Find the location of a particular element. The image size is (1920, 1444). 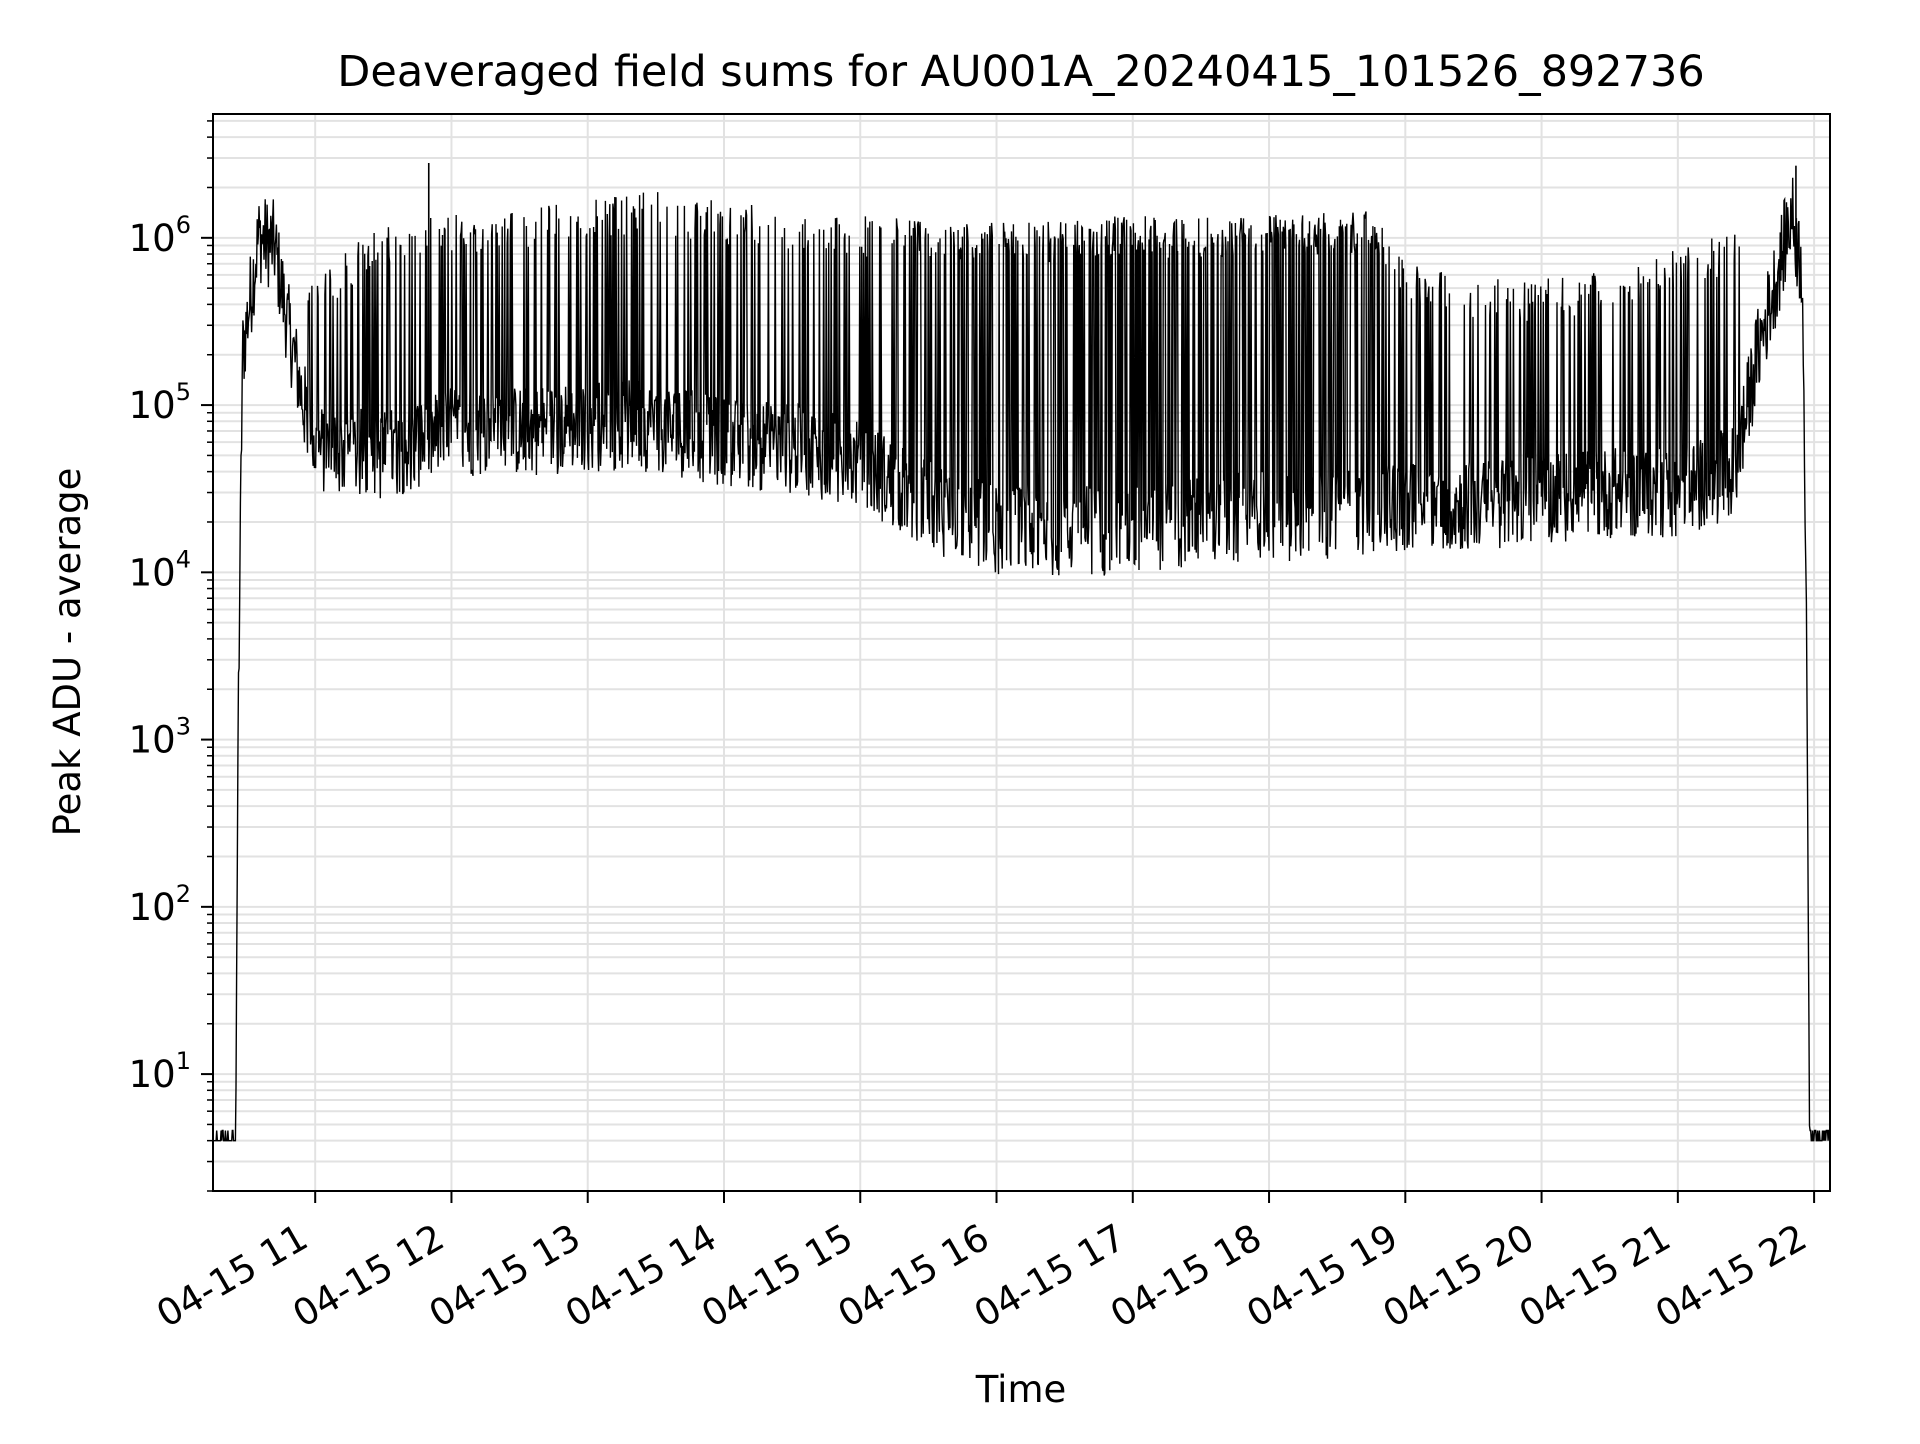

x-tick-label: 04-15 19 is located at coordinates (1322, 1276).